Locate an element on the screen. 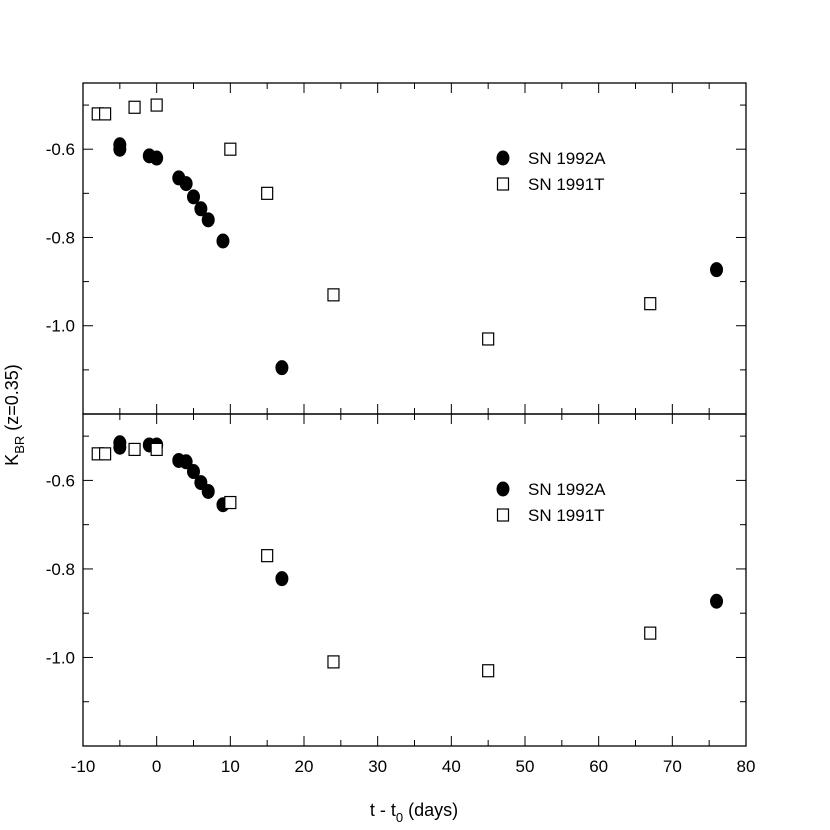 Image resolution: width=830 pixels, height=830 pixels. x-tick-label: 10 is located at coordinates (230, 766).